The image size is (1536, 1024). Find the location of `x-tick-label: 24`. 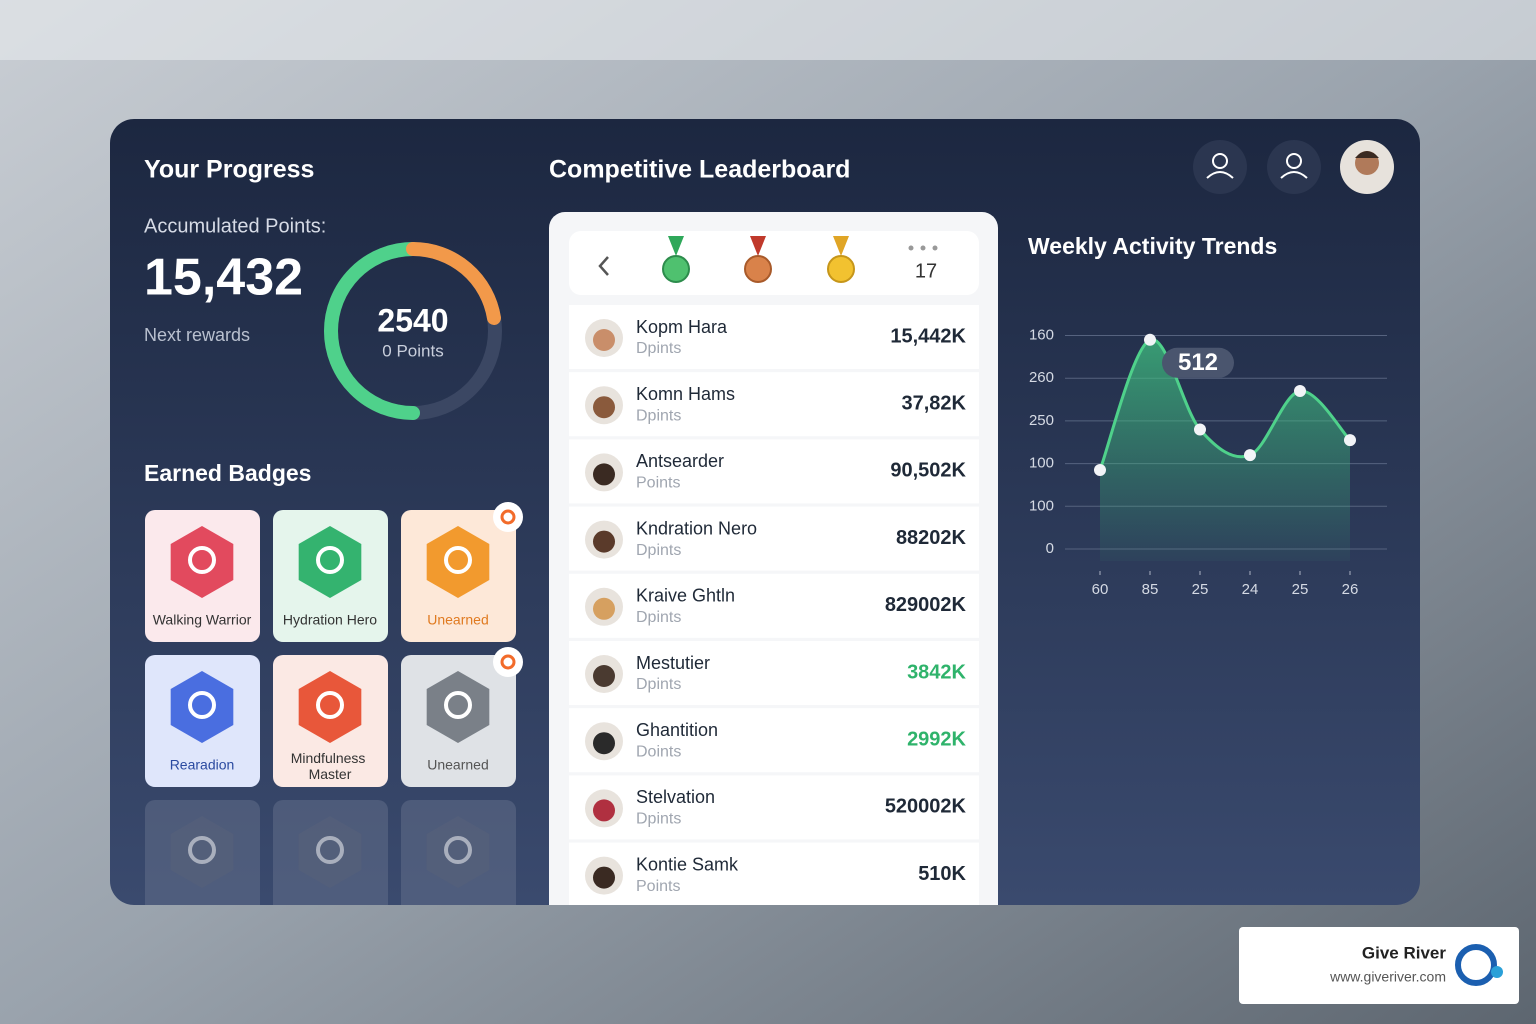

x-tick-label: 24 is located at coordinates (1250, 589).